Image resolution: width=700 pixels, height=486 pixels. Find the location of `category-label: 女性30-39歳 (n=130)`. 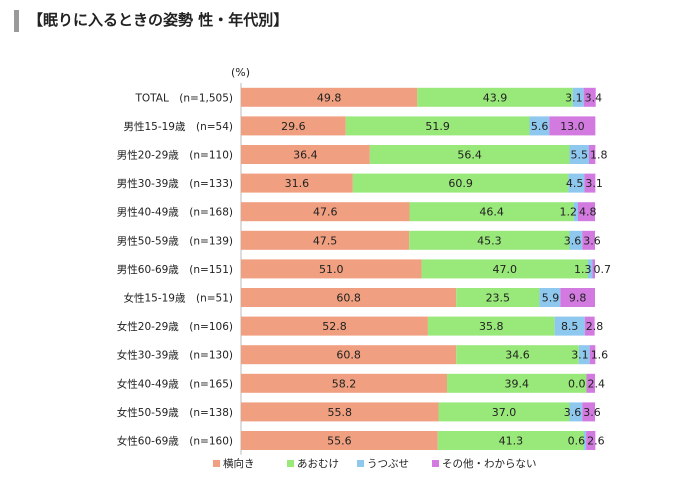

category-label: 女性30-39歳 (n=130) is located at coordinates (175, 355).